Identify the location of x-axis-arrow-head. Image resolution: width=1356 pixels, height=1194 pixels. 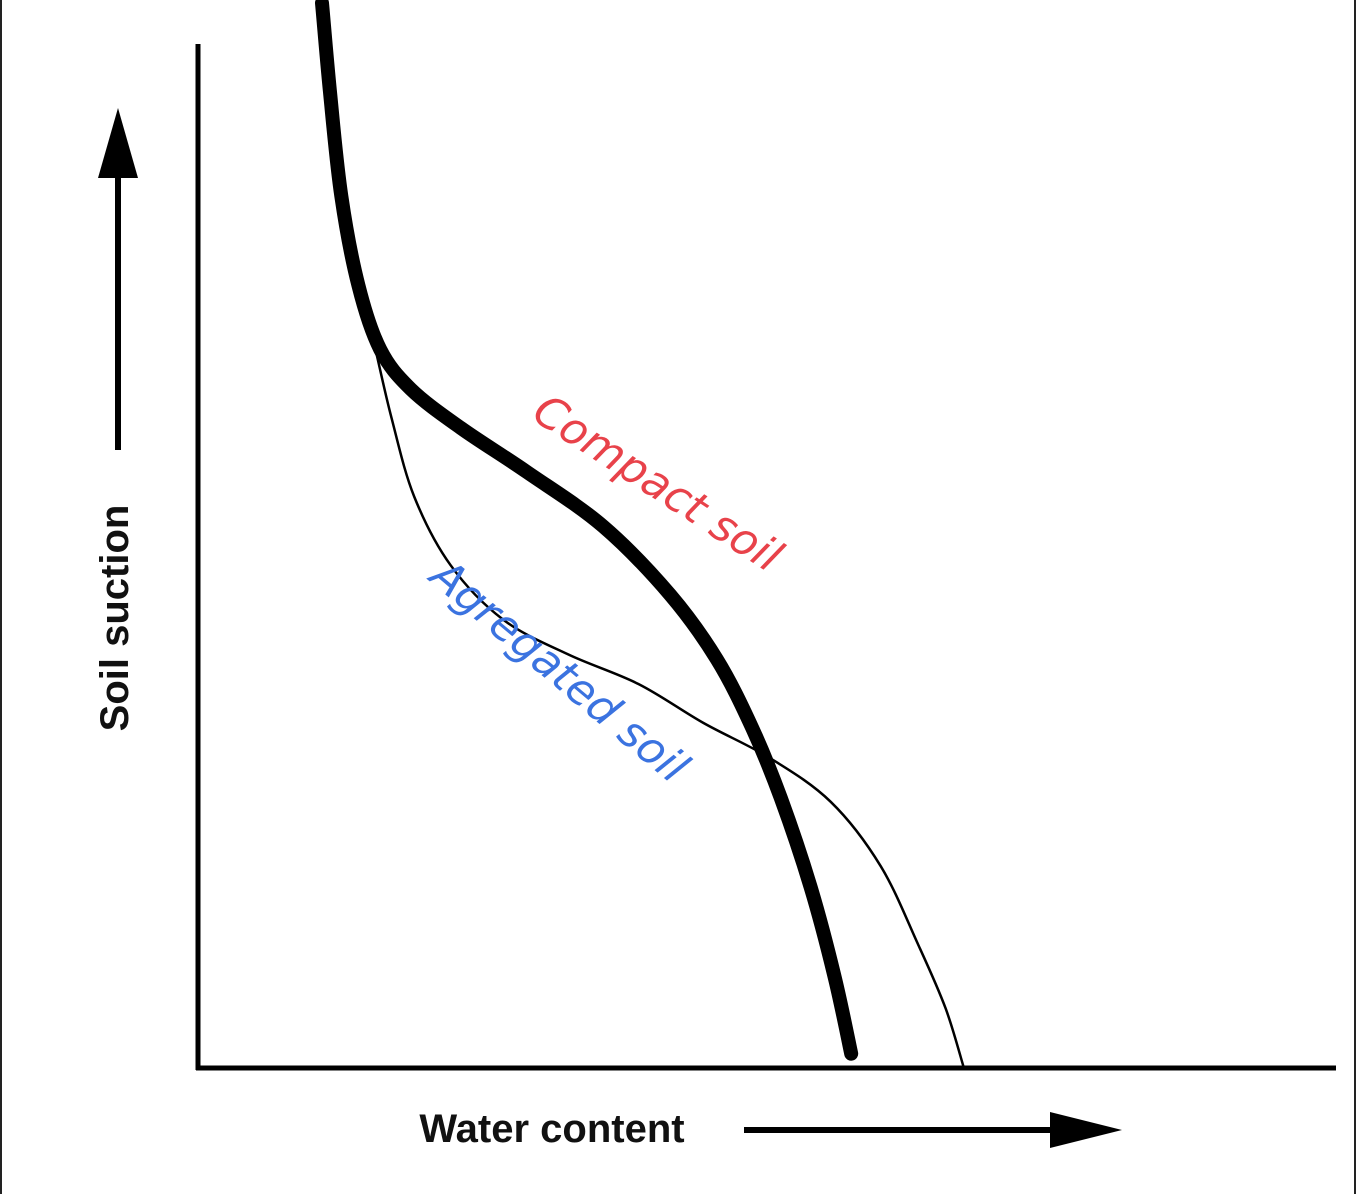
(1086, 1130).